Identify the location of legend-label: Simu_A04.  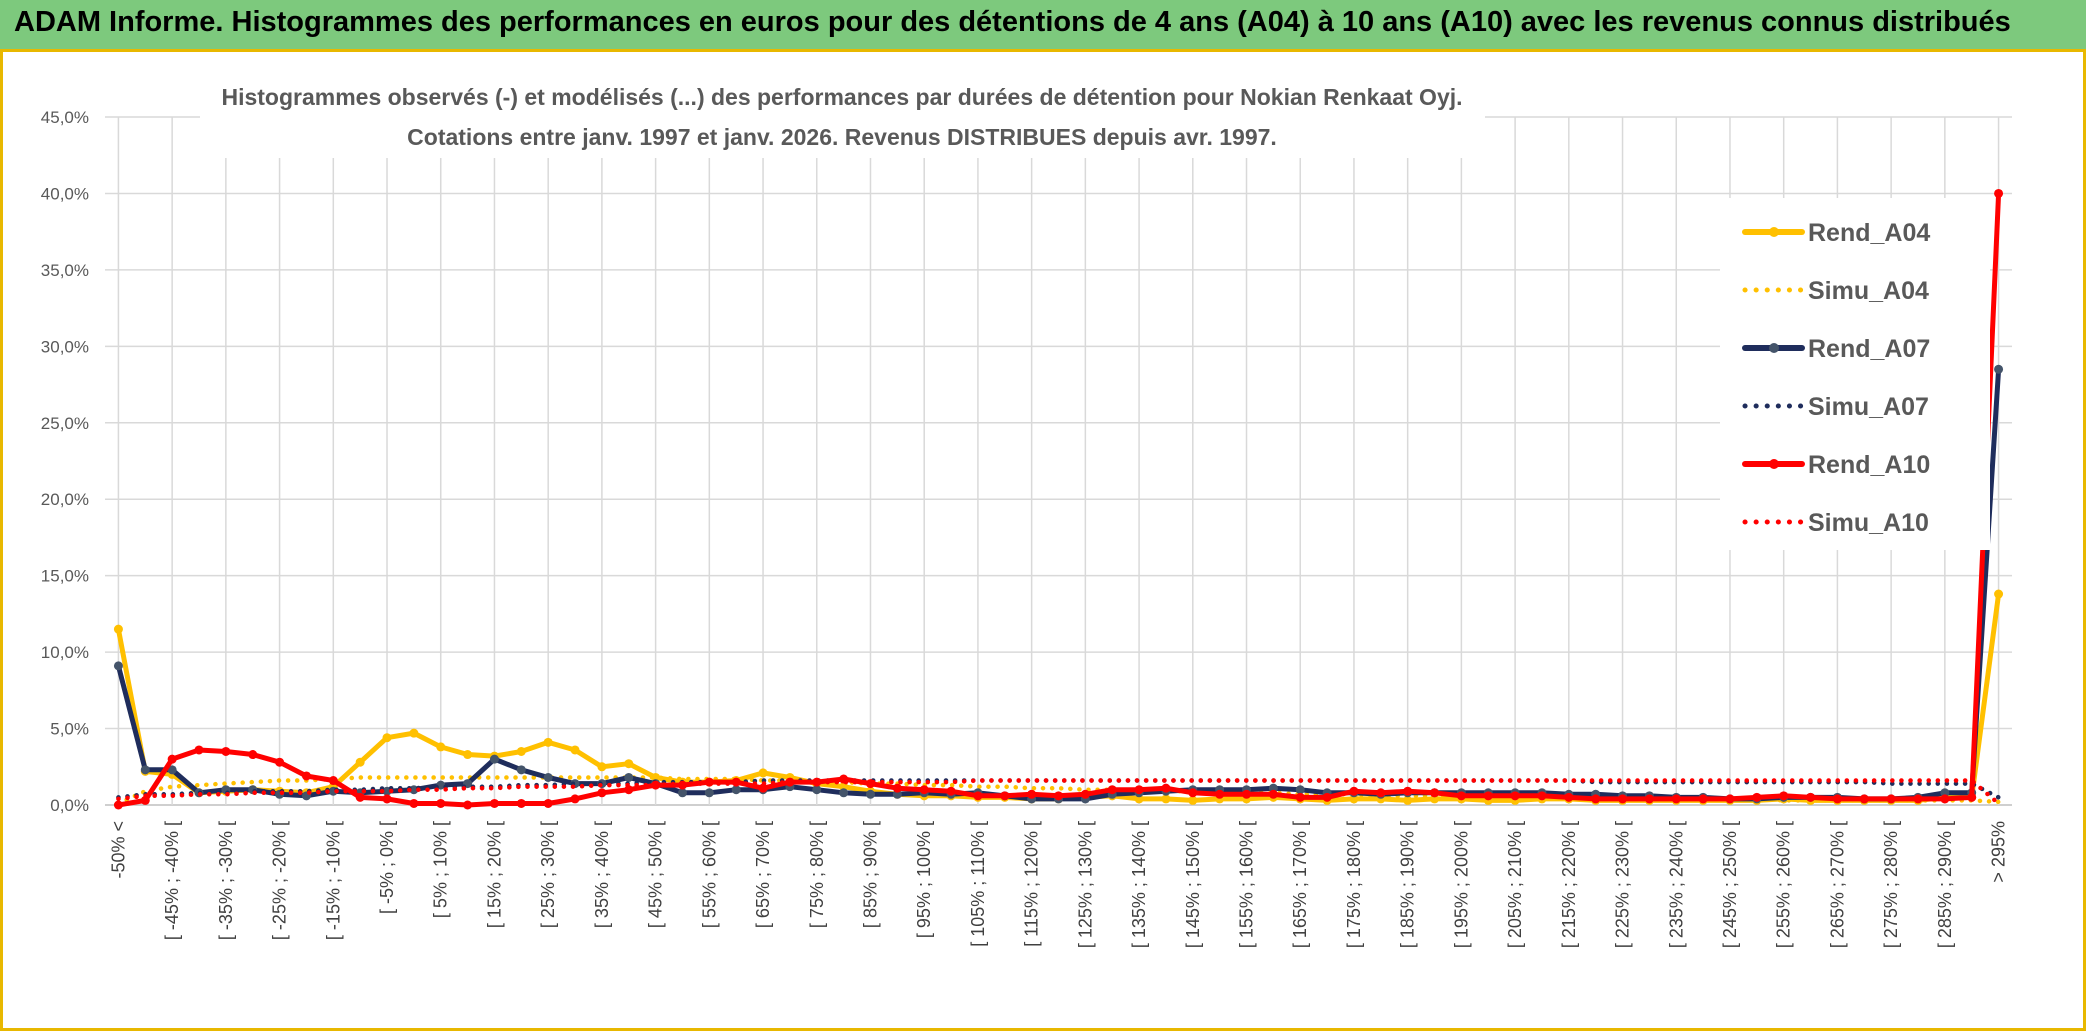
(1868, 291).